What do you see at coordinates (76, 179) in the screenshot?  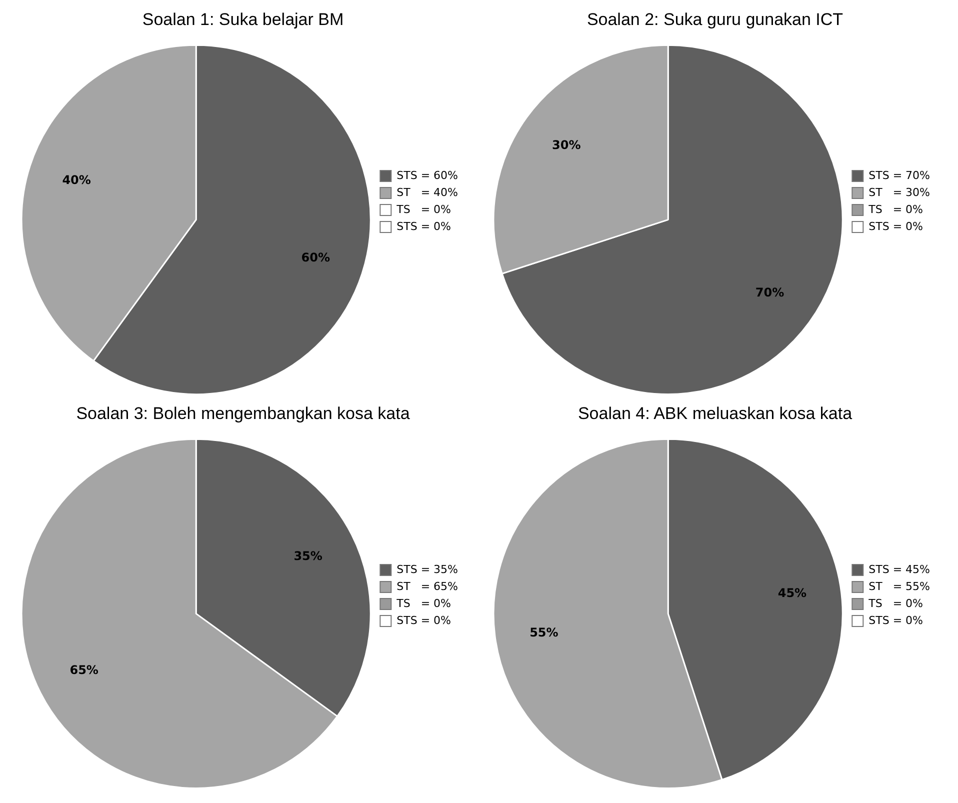 I see `data-label: 40%` at bounding box center [76, 179].